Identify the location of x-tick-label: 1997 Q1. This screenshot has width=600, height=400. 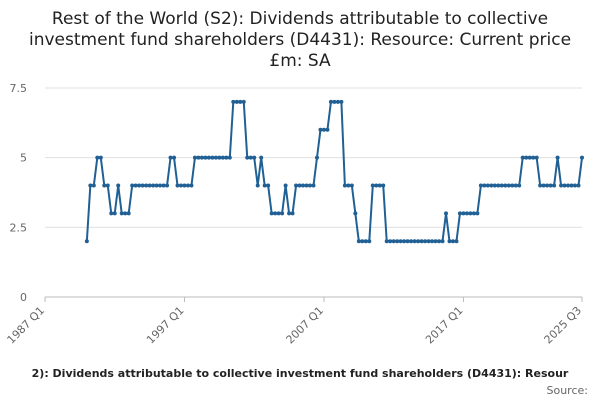
(165, 325).